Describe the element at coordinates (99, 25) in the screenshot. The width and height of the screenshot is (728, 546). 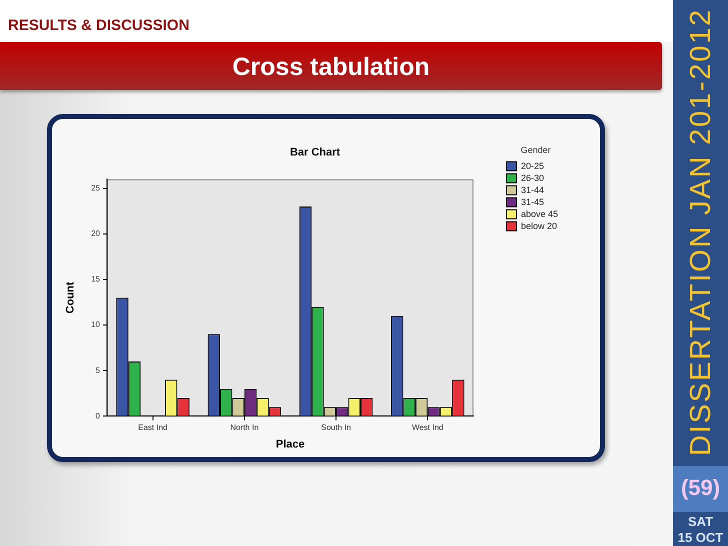
I see `text: RESULTS & DISCUSSION` at that location.